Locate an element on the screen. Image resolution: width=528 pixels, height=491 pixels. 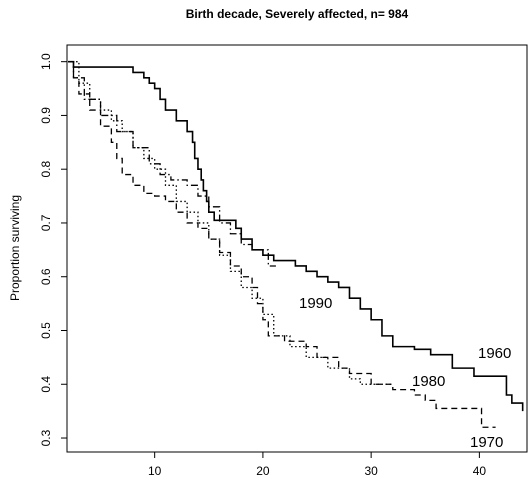
y-tick-label: 0.4 is located at coordinates (46, 384).